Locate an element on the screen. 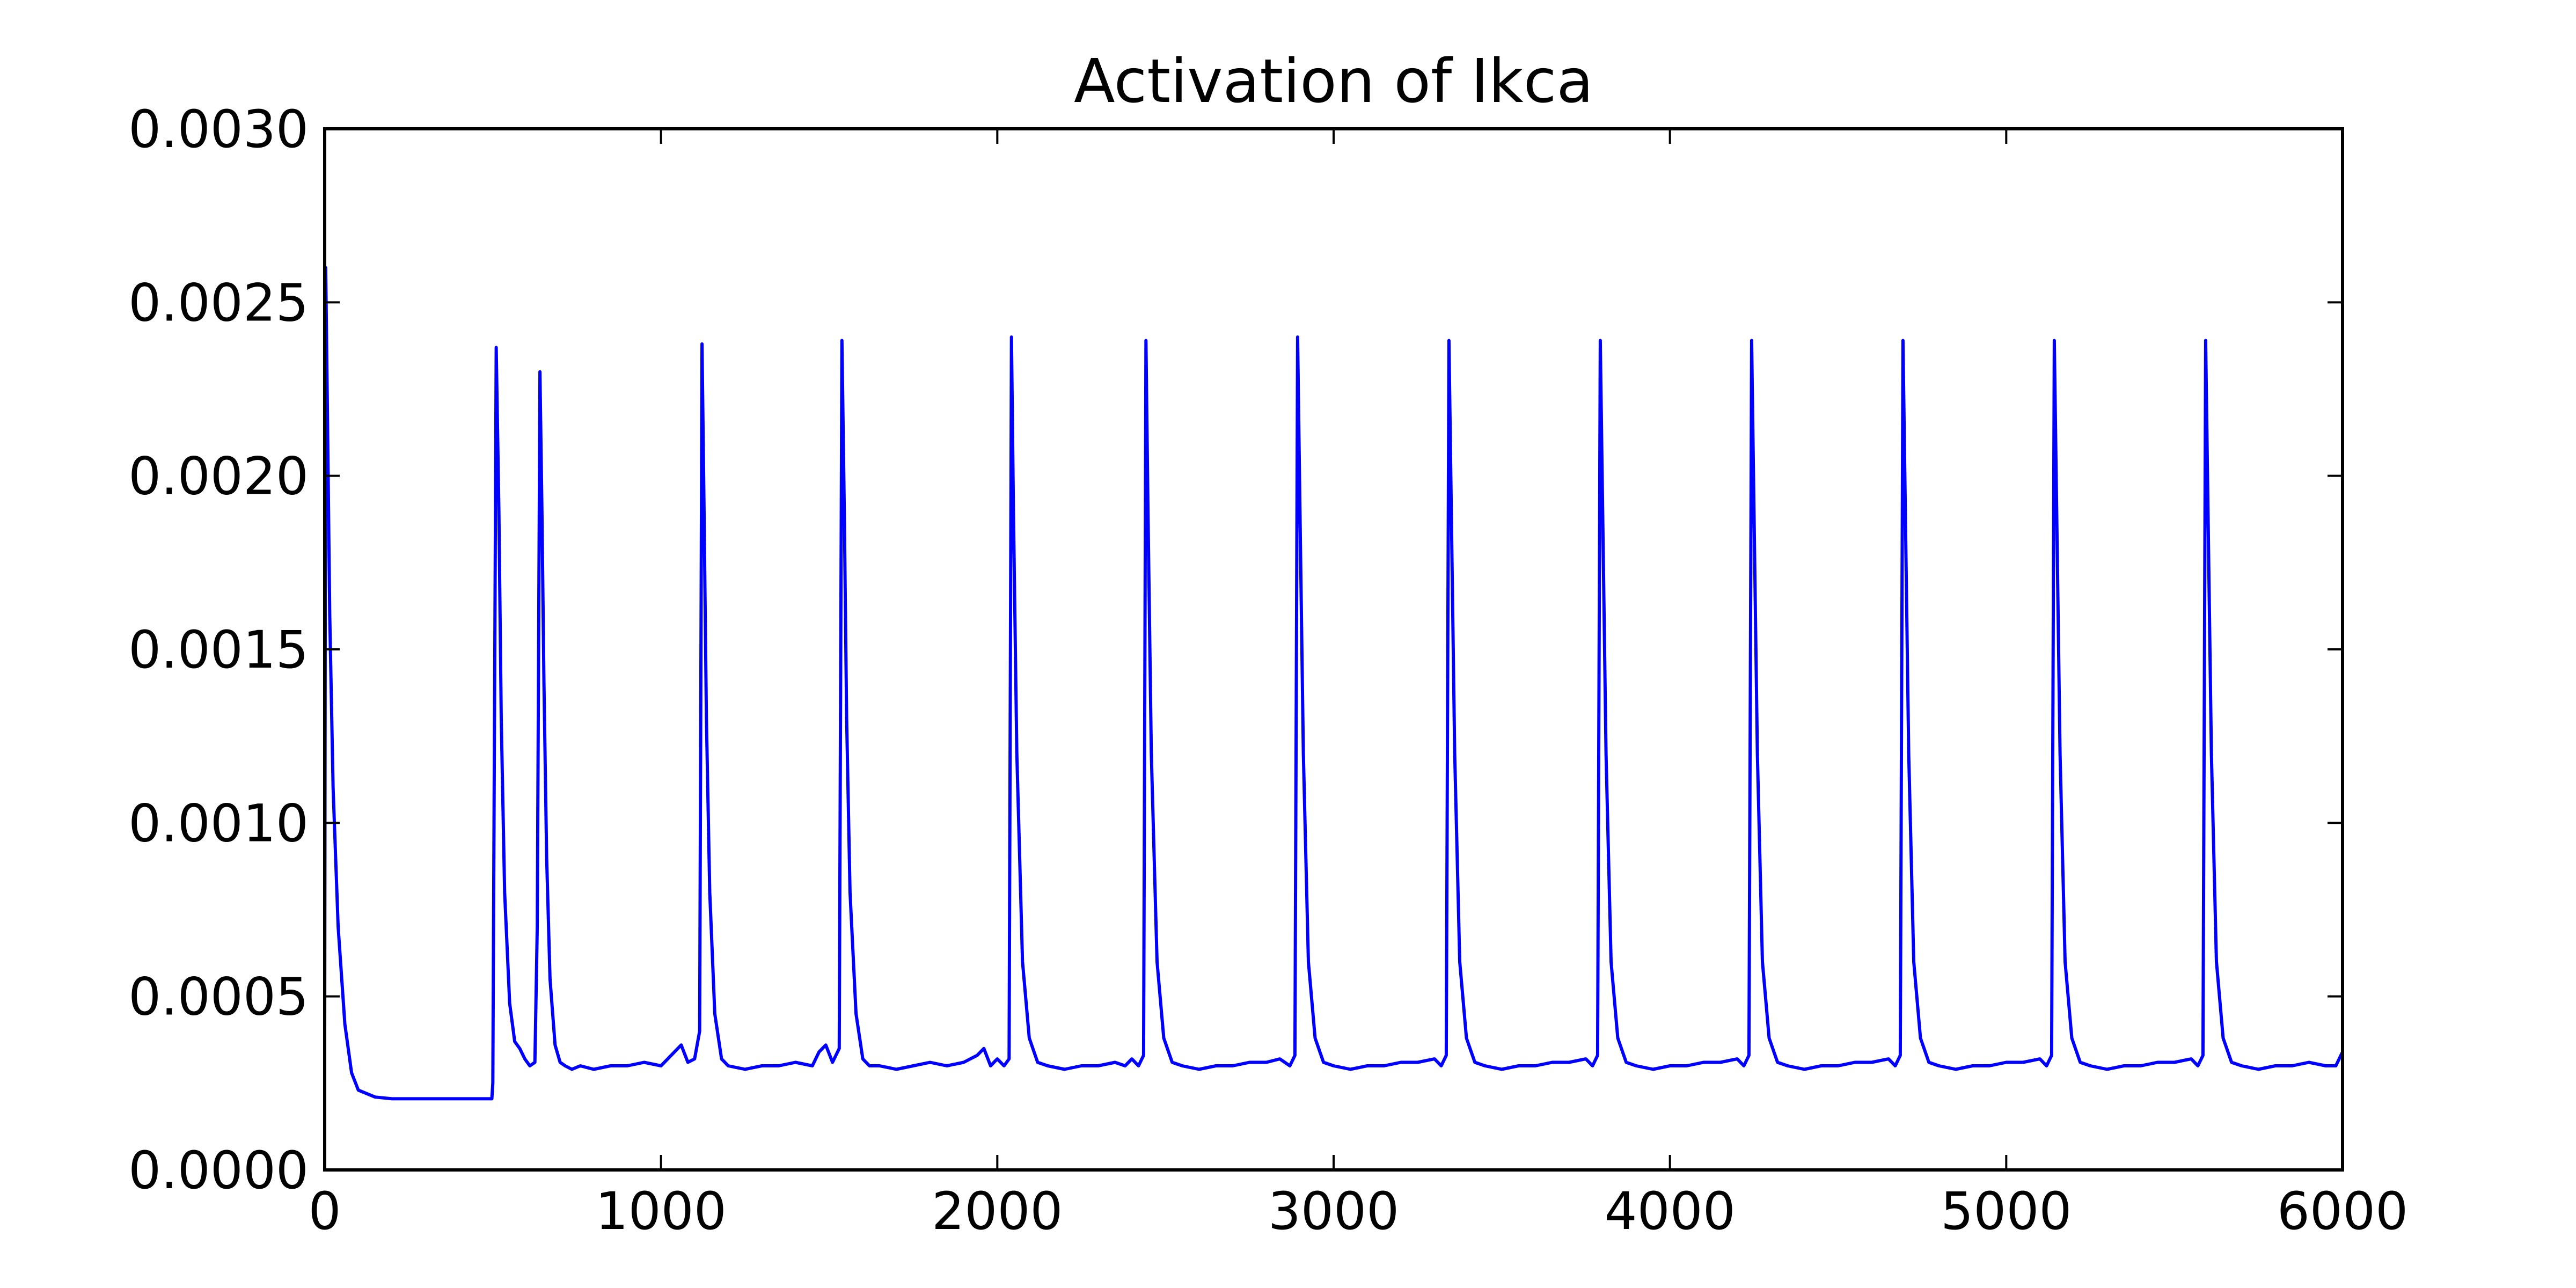 The image size is (2576, 1288). x-tick-label: 3000 is located at coordinates (1333, 1211).